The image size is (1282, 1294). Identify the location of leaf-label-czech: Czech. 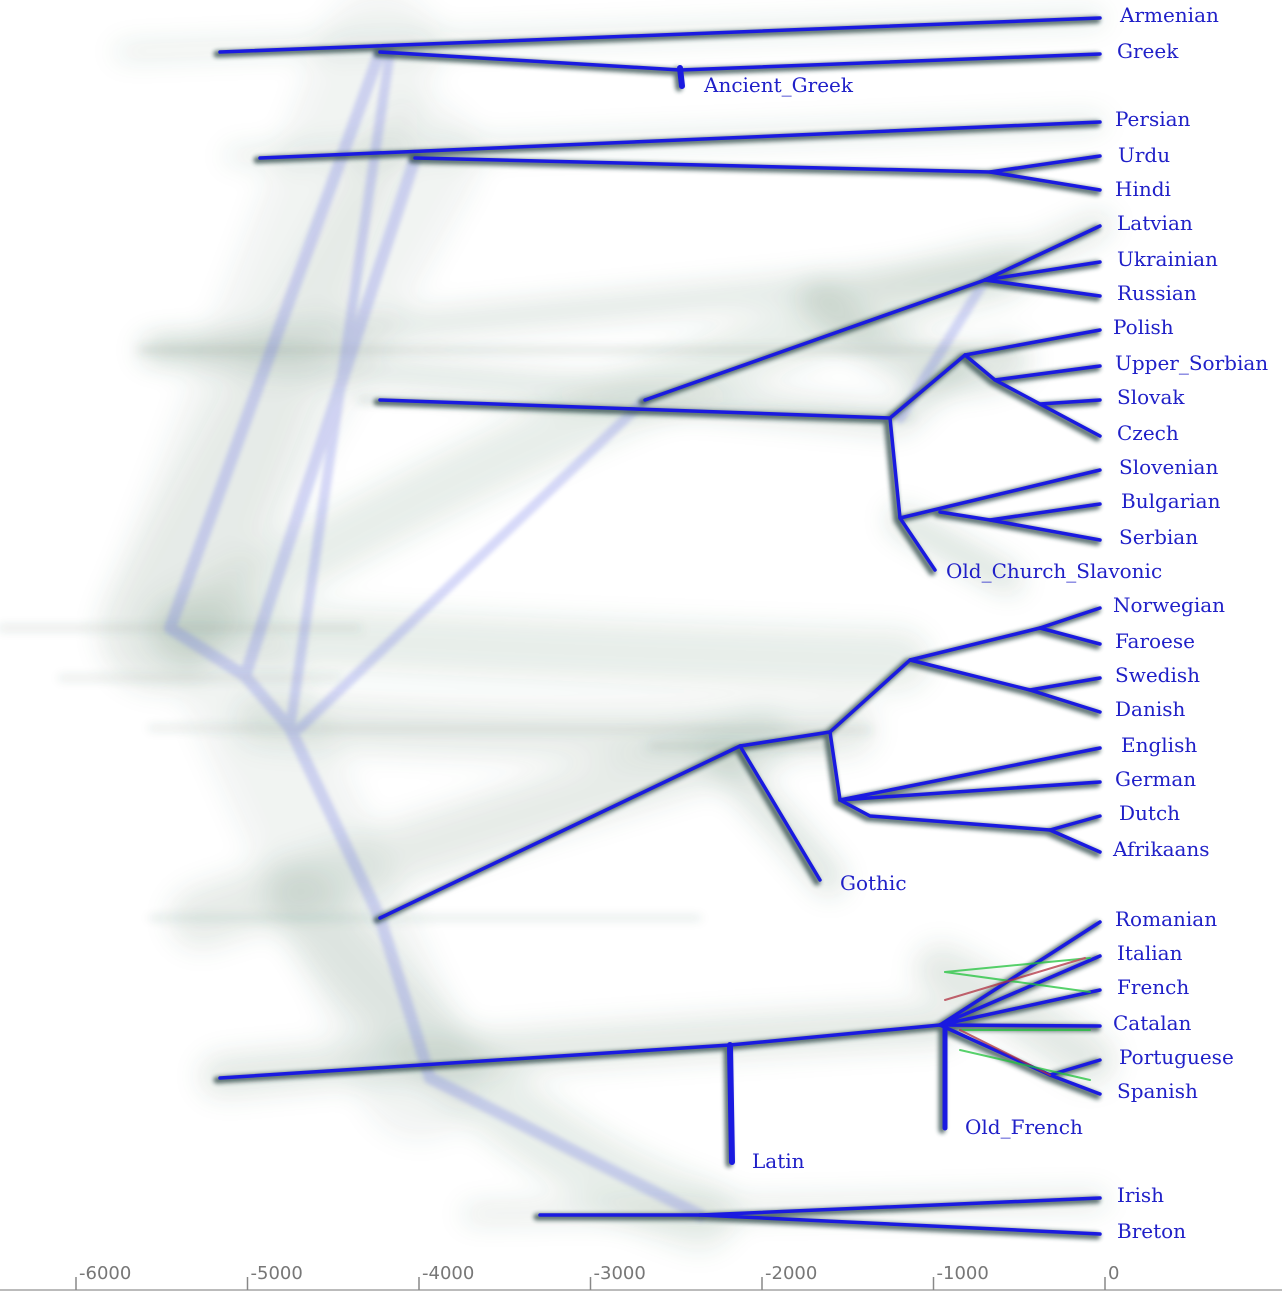
(1148, 433).